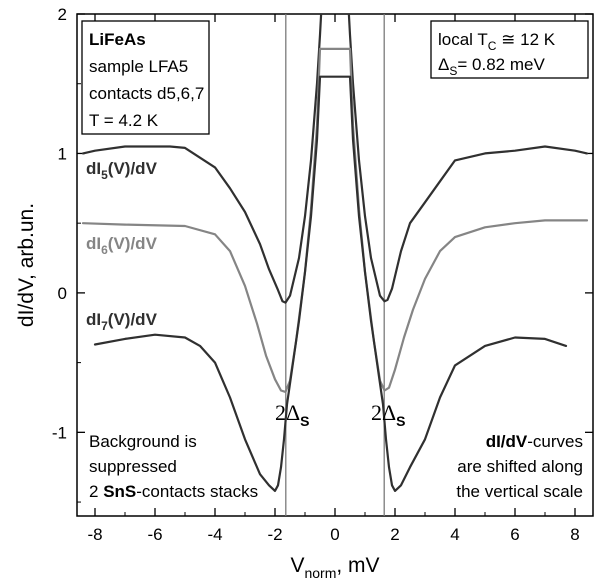  I want to click on annotation-left-line3-bold: SnS, so click(119, 491).